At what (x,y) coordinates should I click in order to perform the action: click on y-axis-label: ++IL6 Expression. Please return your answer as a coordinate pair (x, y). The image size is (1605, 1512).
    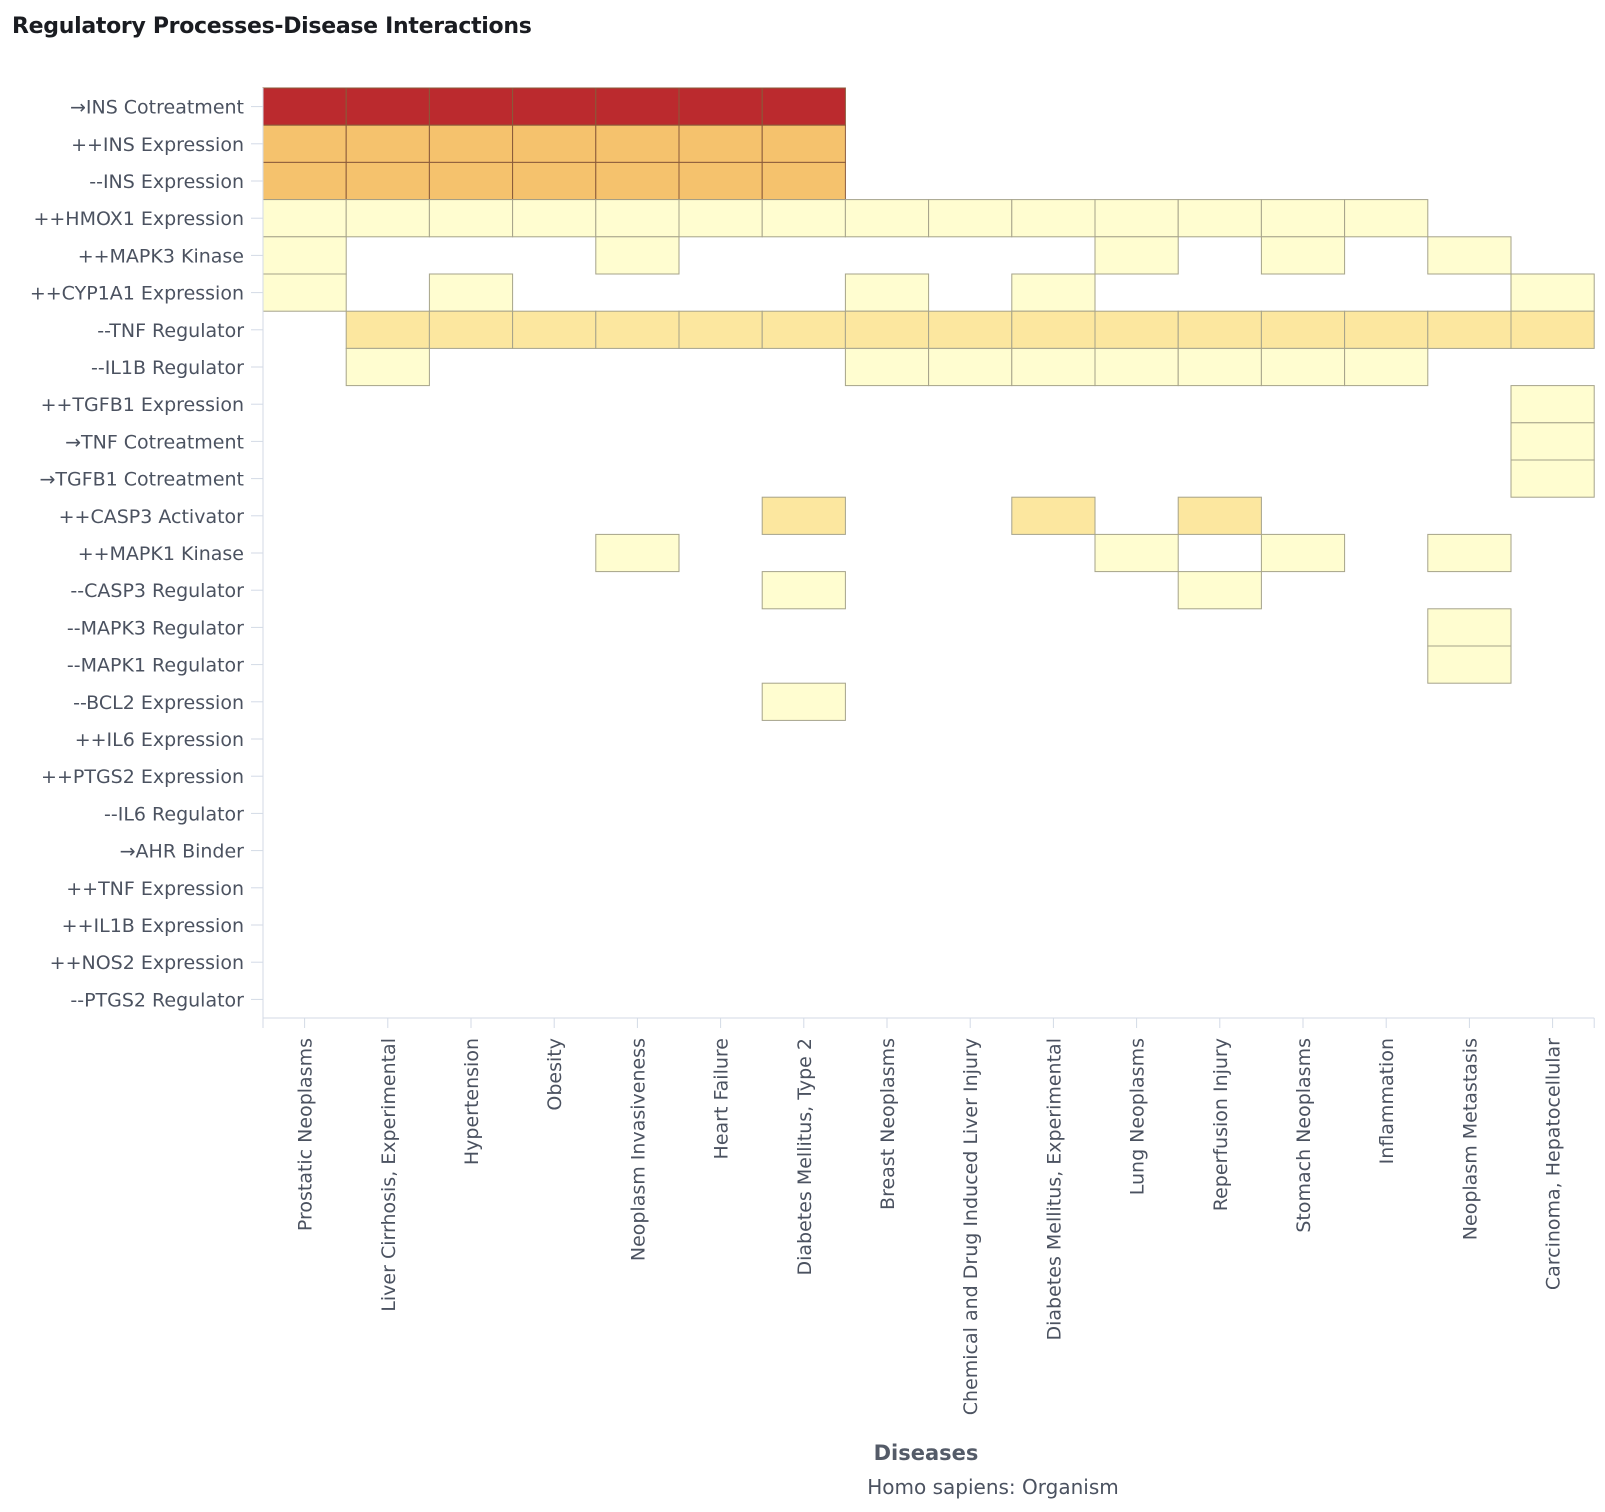
    Looking at the image, I should click on (159, 740).